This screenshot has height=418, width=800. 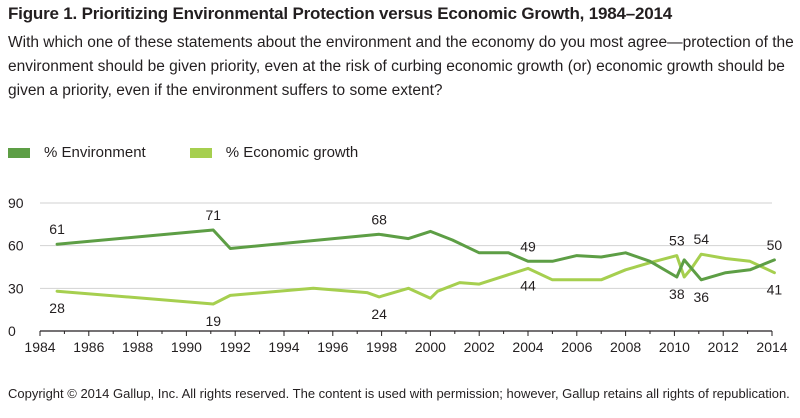 I want to click on legend-swatch-environment, so click(x=19, y=152).